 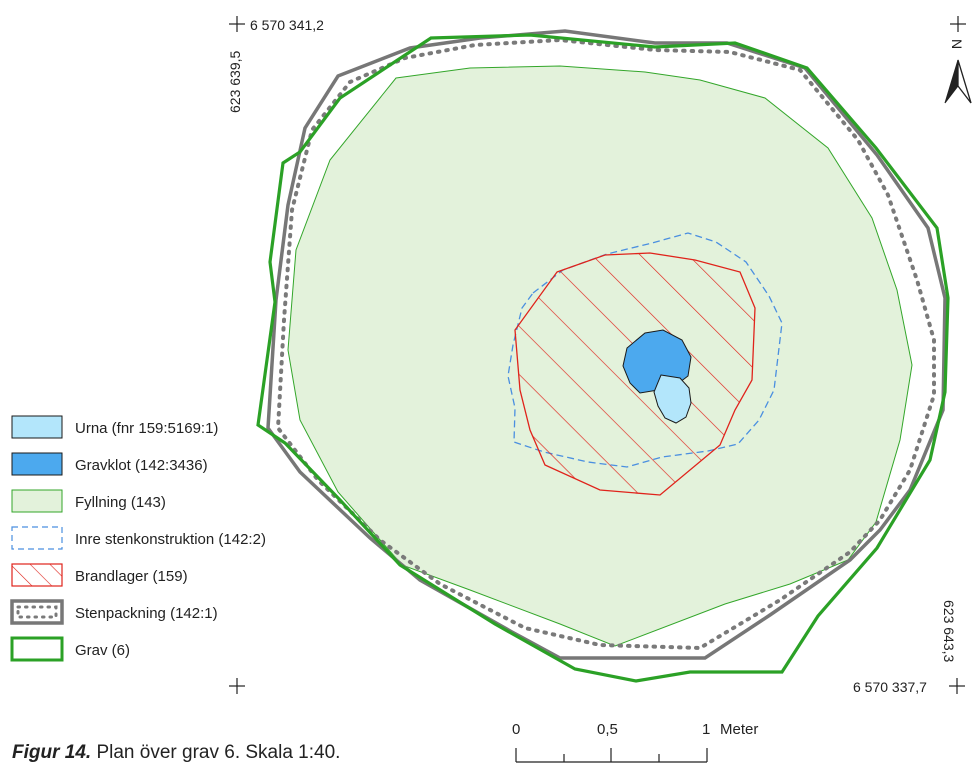 I want to click on legend-swatch-urna, so click(x=37, y=427).